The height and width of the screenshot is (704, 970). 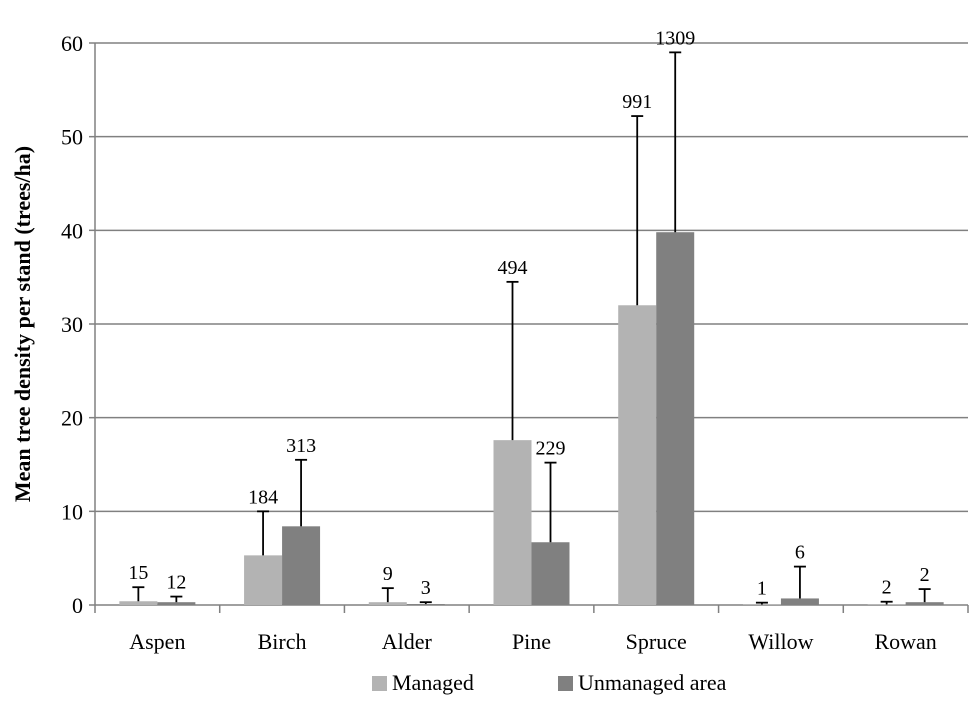 I want to click on y-tick-label-50: 50, so click(x=72, y=137).